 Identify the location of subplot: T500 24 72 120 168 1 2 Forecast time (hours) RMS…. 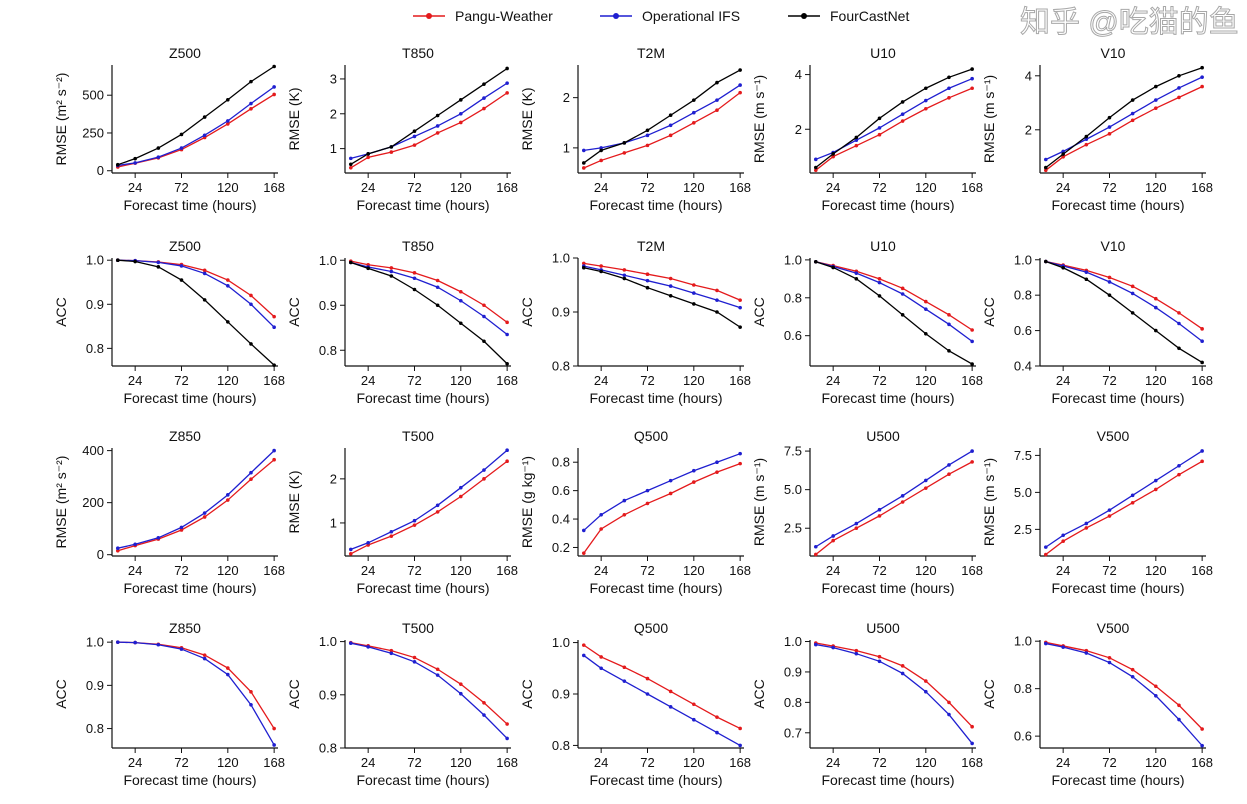
(402, 512).